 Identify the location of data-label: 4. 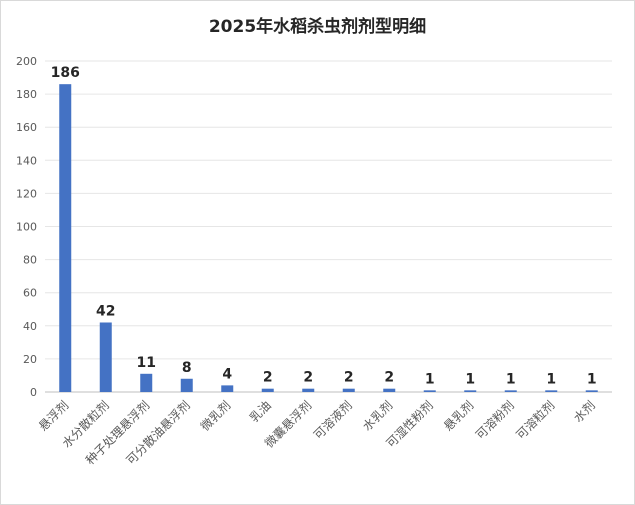
(227, 374).